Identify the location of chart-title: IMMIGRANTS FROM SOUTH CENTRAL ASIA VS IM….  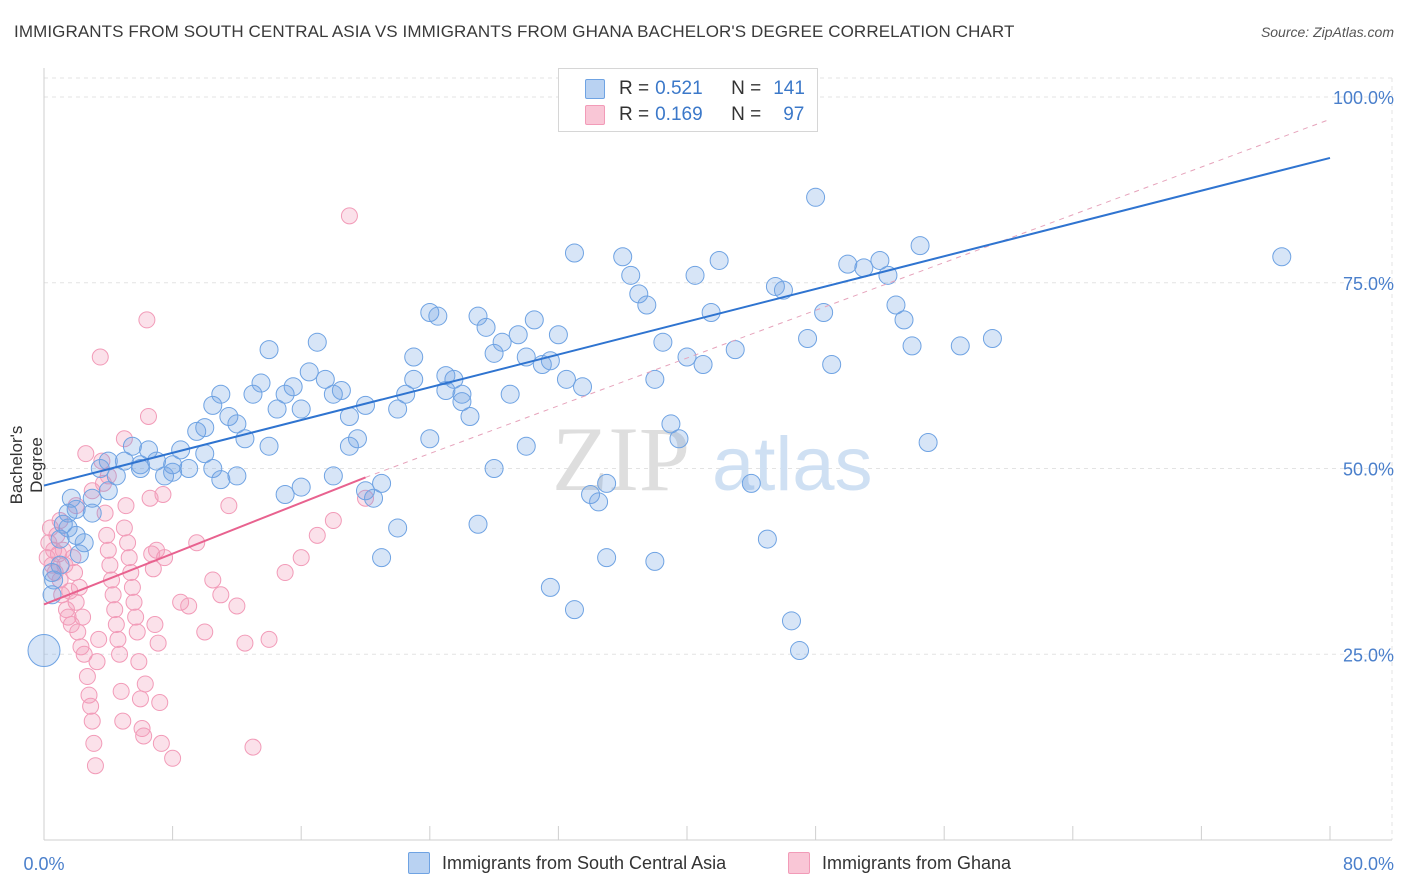
(514, 31).